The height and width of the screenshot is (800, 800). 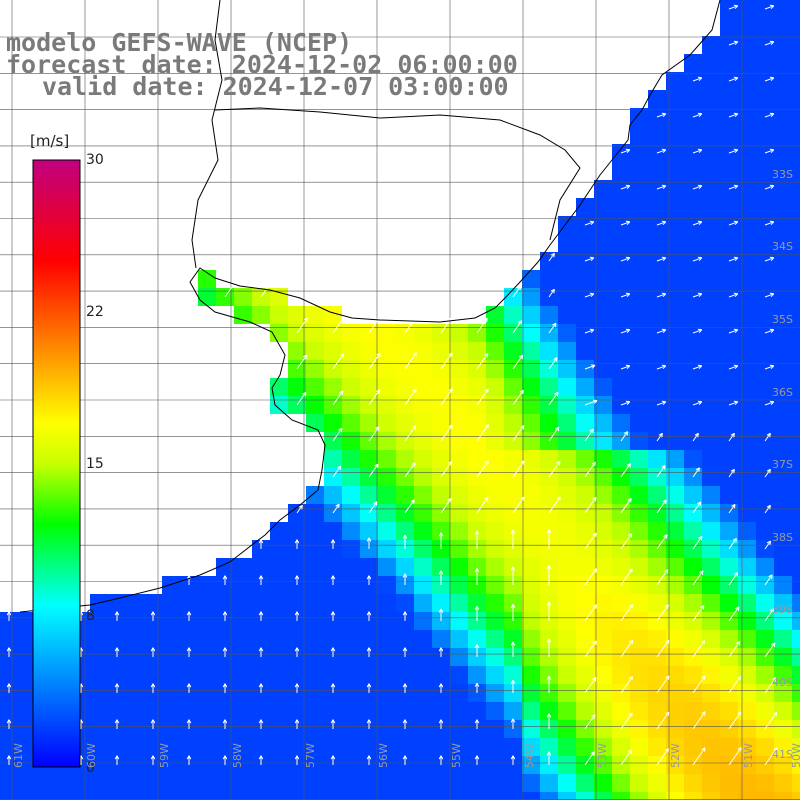 What do you see at coordinates (56, 463) in the screenshot?
I see `colorbar-scale` at bounding box center [56, 463].